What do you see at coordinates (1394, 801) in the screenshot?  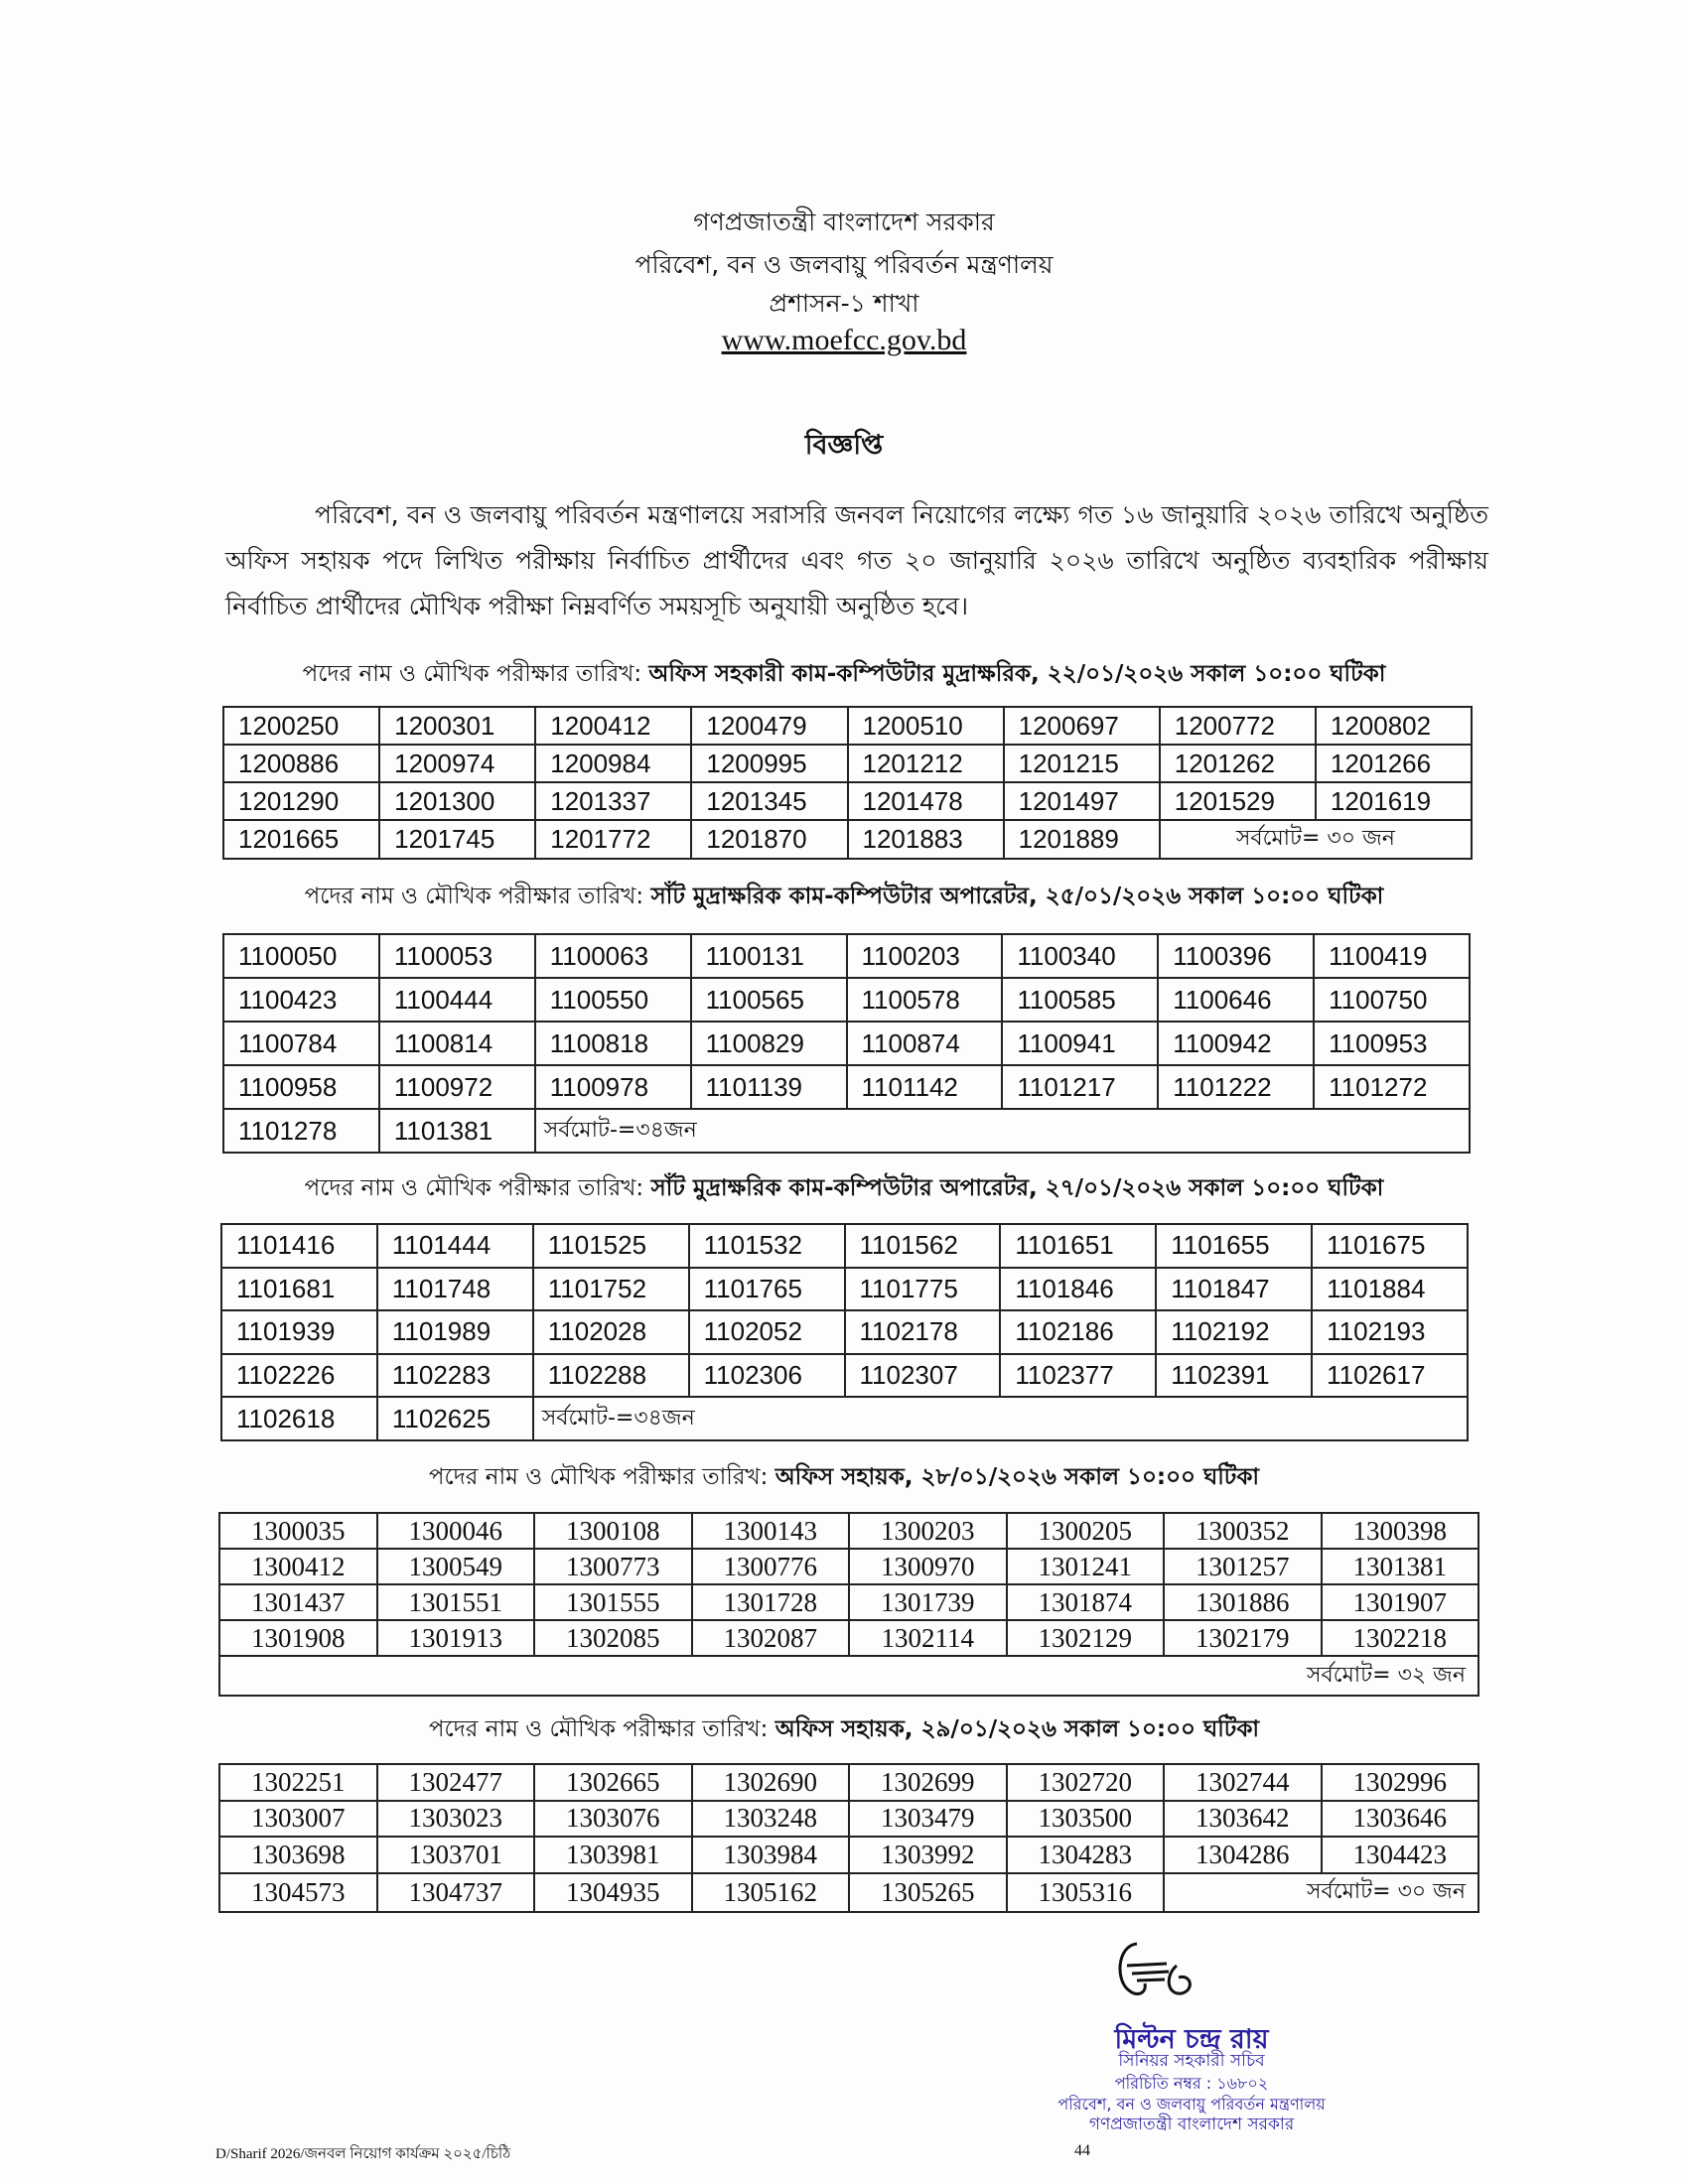 I see `roll-number-cell: 1201619` at bounding box center [1394, 801].